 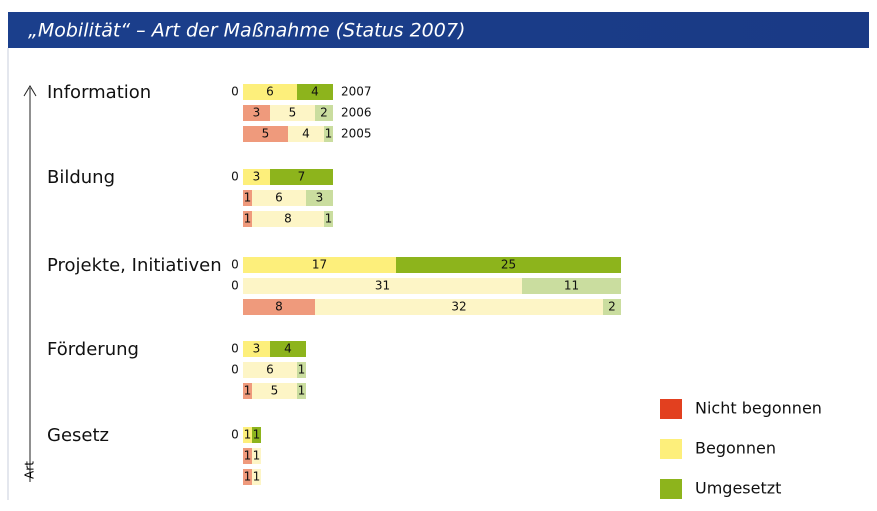 What do you see at coordinates (81, 177) in the screenshot?
I see `category-label: Bildung` at bounding box center [81, 177].